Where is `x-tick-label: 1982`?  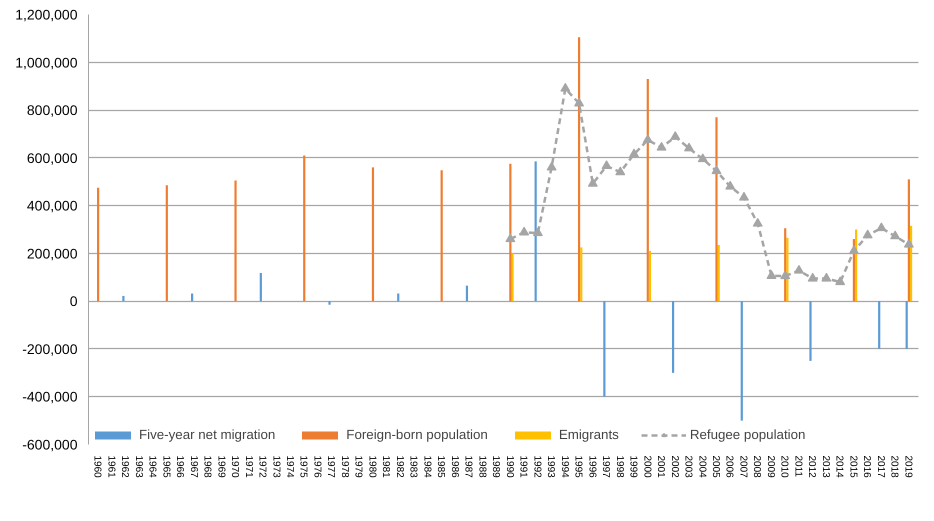 x-tick-label: 1982 is located at coordinates (399, 467).